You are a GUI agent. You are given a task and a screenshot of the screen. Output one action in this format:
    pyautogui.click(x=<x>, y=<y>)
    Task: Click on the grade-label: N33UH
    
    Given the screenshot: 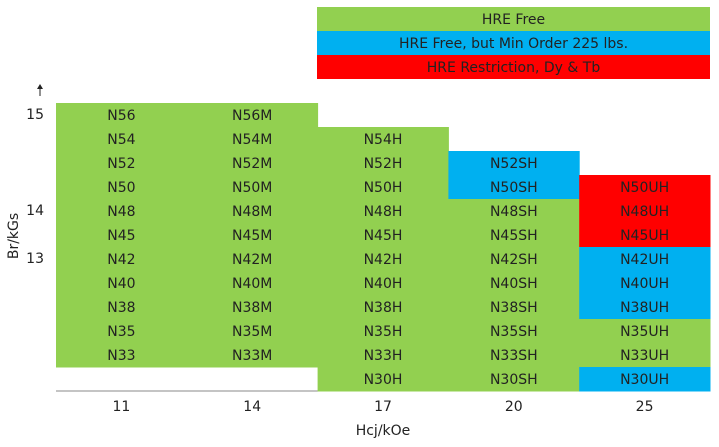 What is the action you would take?
    pyautogui.click(x=644, y=356)
    